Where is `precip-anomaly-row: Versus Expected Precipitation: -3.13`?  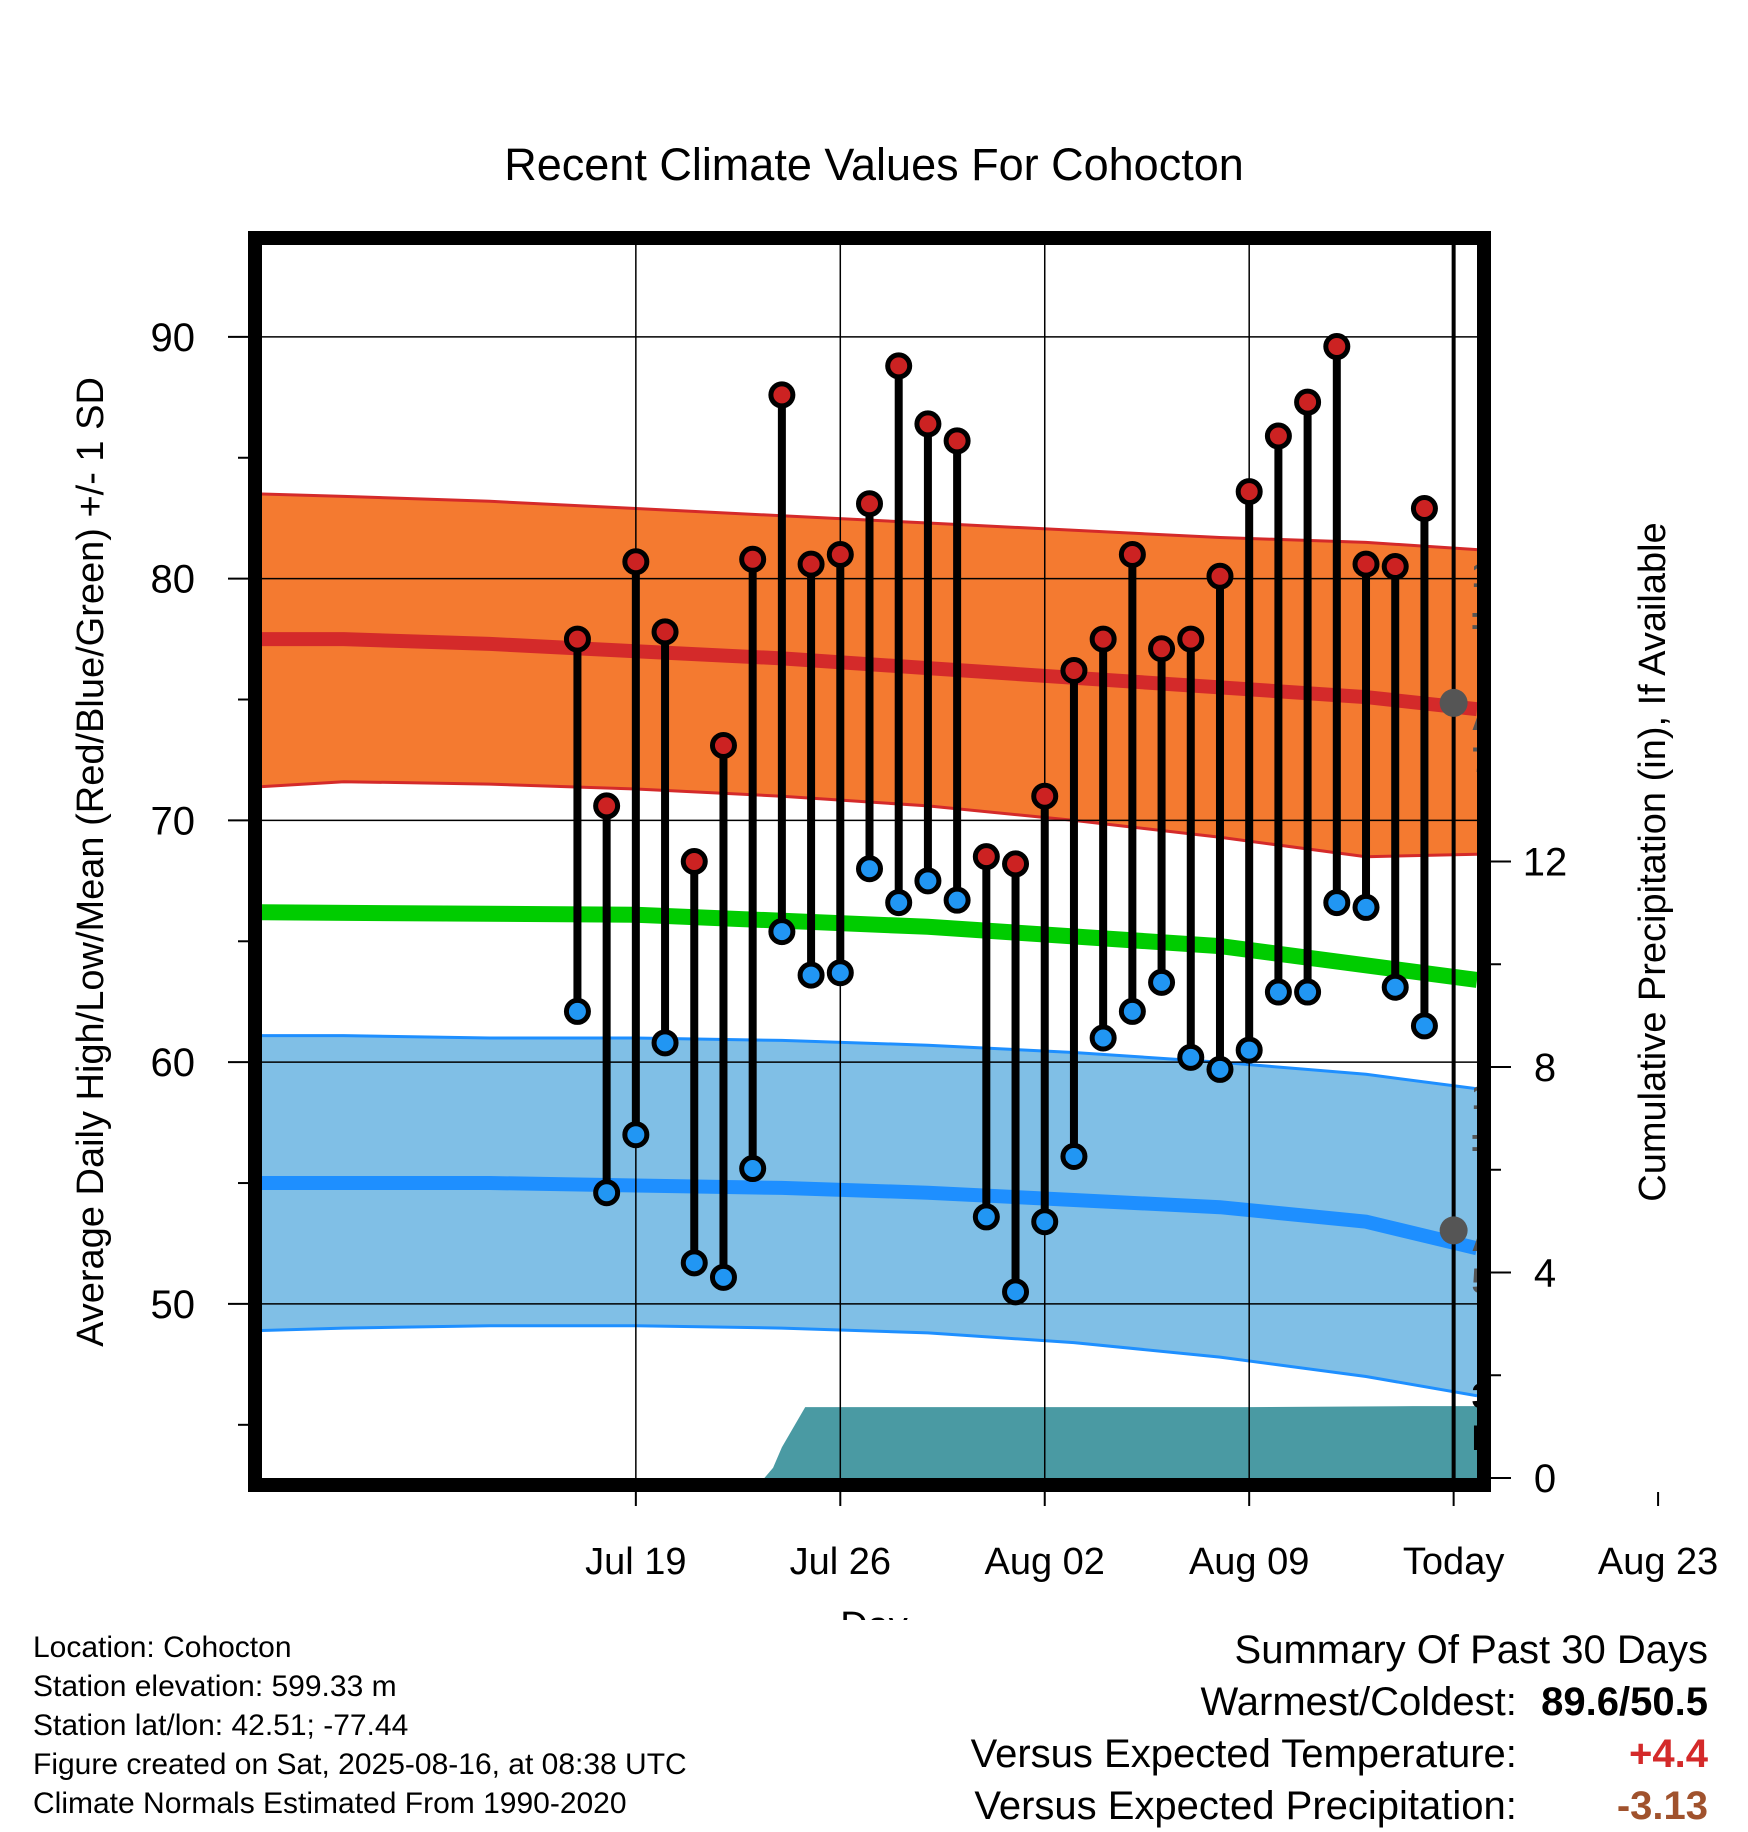 precip-anomaly-row: Versus Expected Precipitation: -3.13 is located at coordinates (1339, 1806).